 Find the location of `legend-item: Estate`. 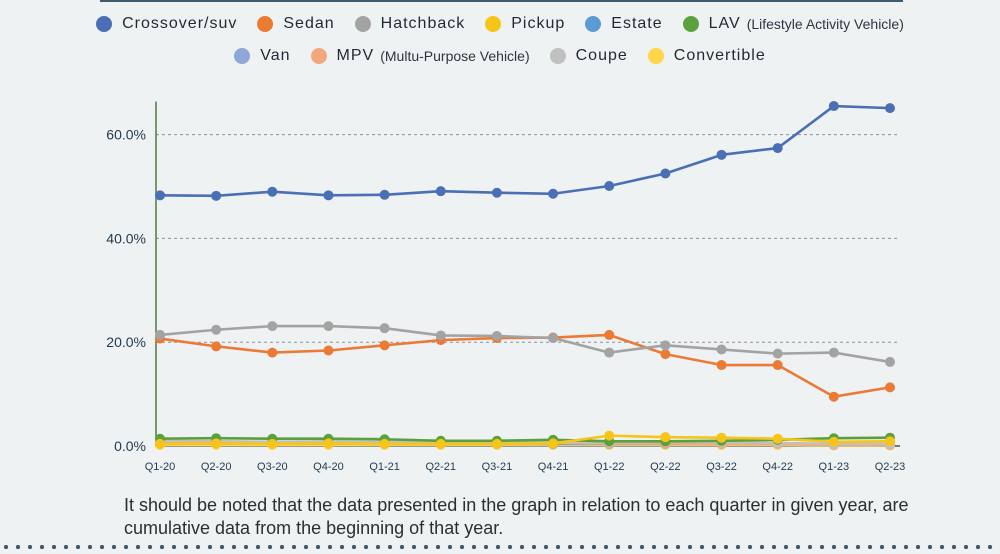

legend-item: Estate is located at coordinates (623, 24).